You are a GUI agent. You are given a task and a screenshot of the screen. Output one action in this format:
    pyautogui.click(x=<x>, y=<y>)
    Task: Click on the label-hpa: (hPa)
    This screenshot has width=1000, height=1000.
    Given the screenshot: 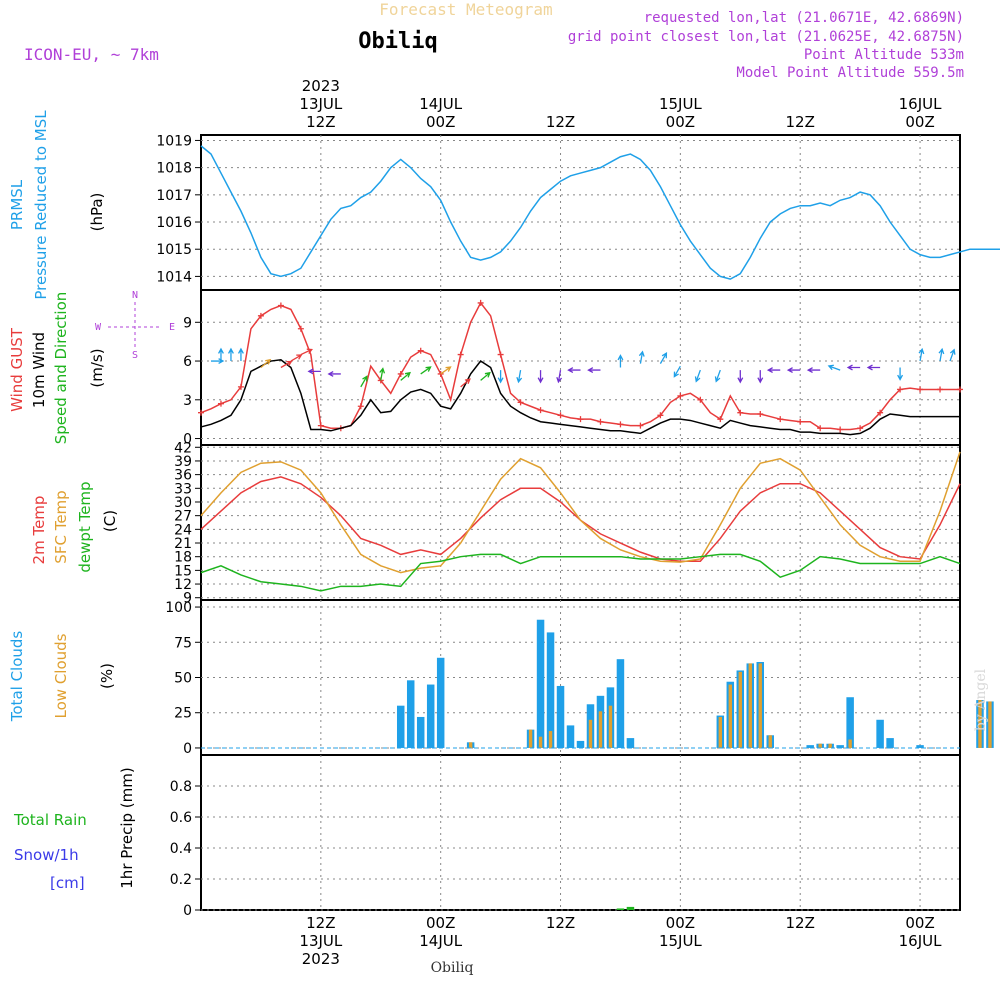 What is the action you would take?
    pyautogui.click(x=97, y=212)
    